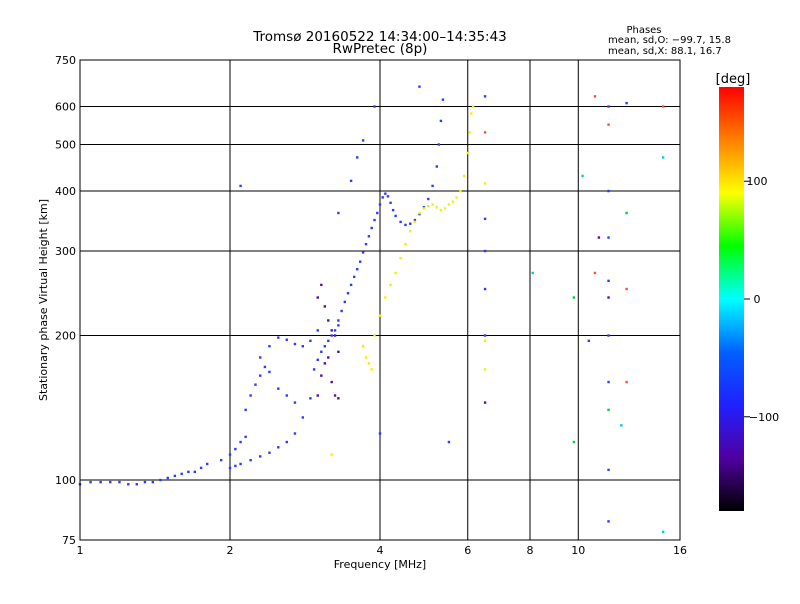 The image size is (800, 604). I want to click on colorbar-ticks: 100 0 −100, so click(761, 299).